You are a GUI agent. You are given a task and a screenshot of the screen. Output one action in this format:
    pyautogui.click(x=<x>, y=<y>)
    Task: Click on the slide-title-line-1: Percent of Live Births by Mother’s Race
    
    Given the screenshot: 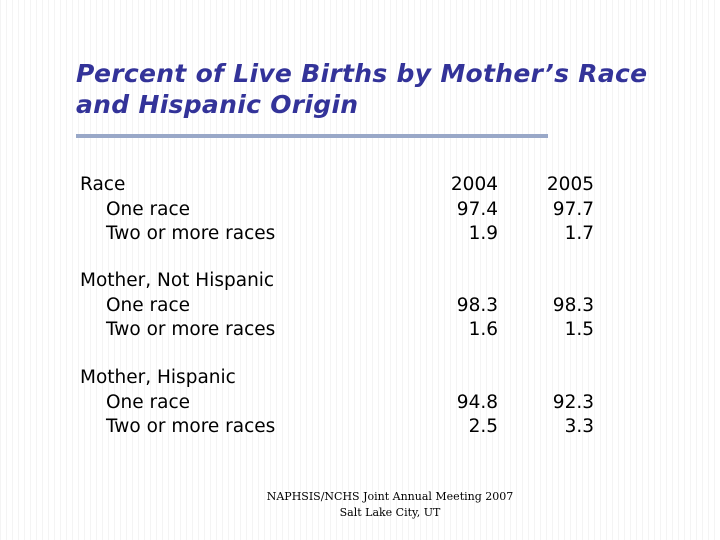 What is the action you would take?
    pyautogui.click(x=362, y=73)
    